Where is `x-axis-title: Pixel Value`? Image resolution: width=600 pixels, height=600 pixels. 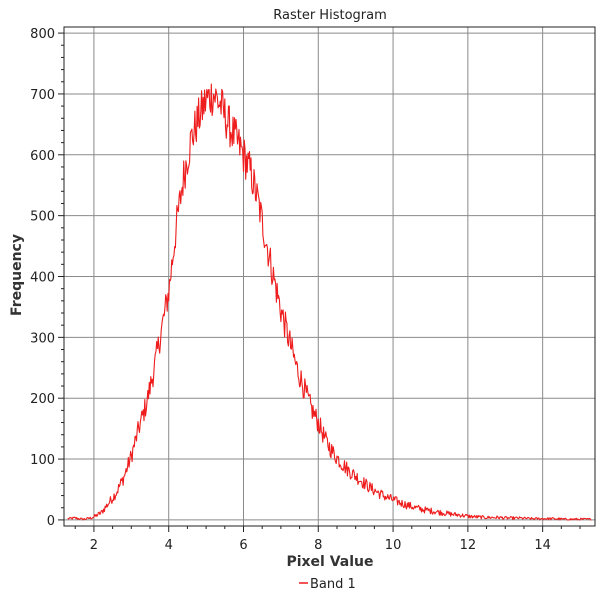
x-axis-title: Pixel Value is located at coordinates (329, 562).